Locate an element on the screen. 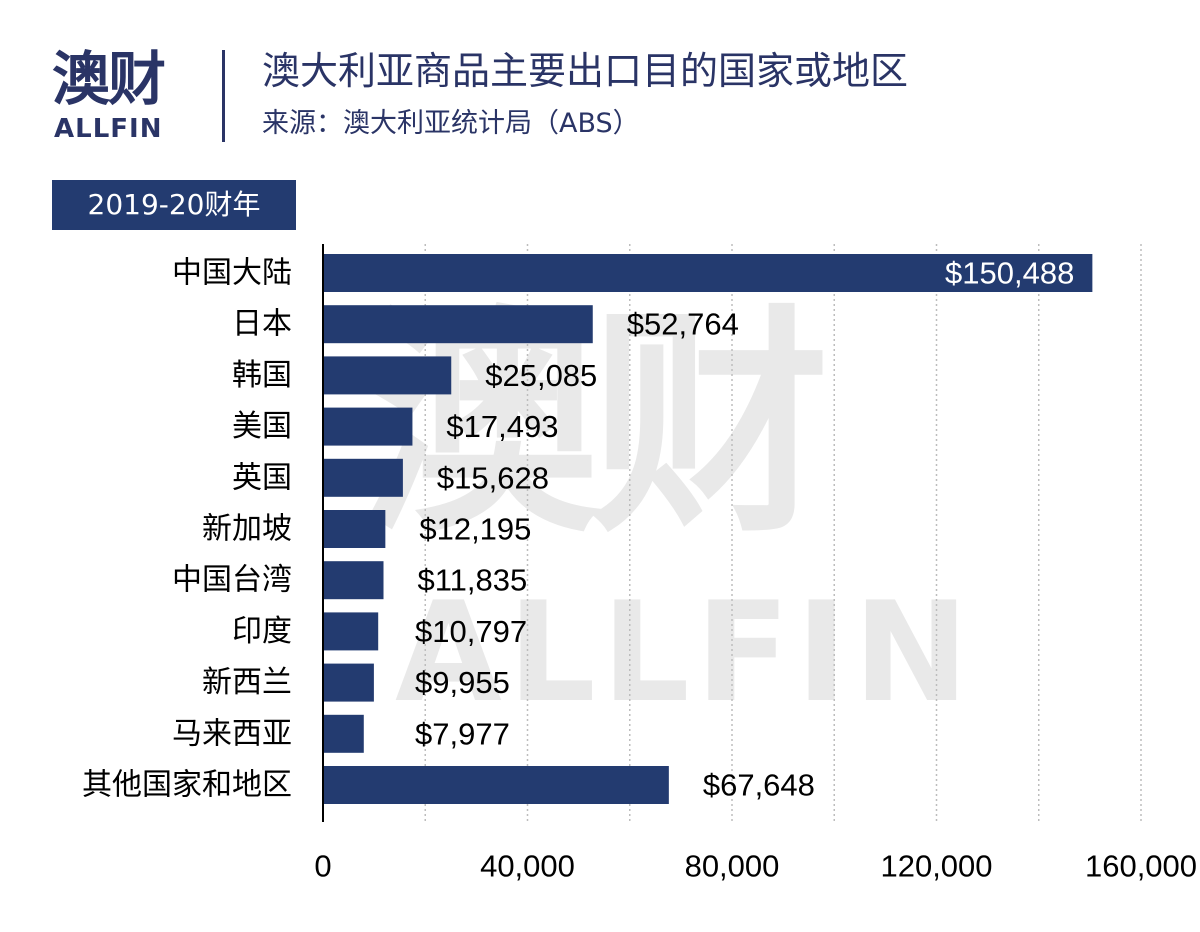 The height and width of the screenshot is (932, 1200). value-label: $7,977 is located at coordinates (462, 733).